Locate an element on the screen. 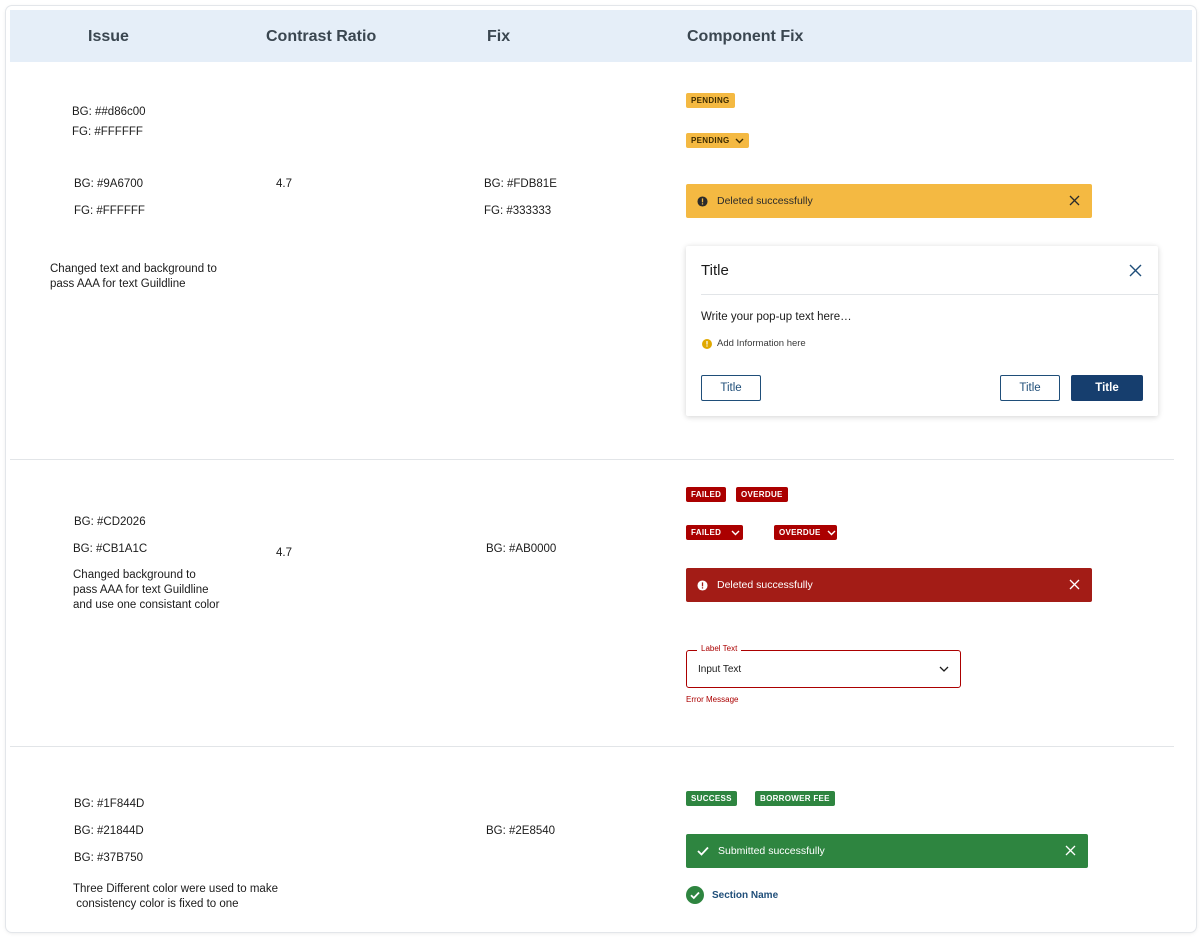 The image size is (1202, 938). alert-message: Submitted successfully is located at coordinates (771, 851).